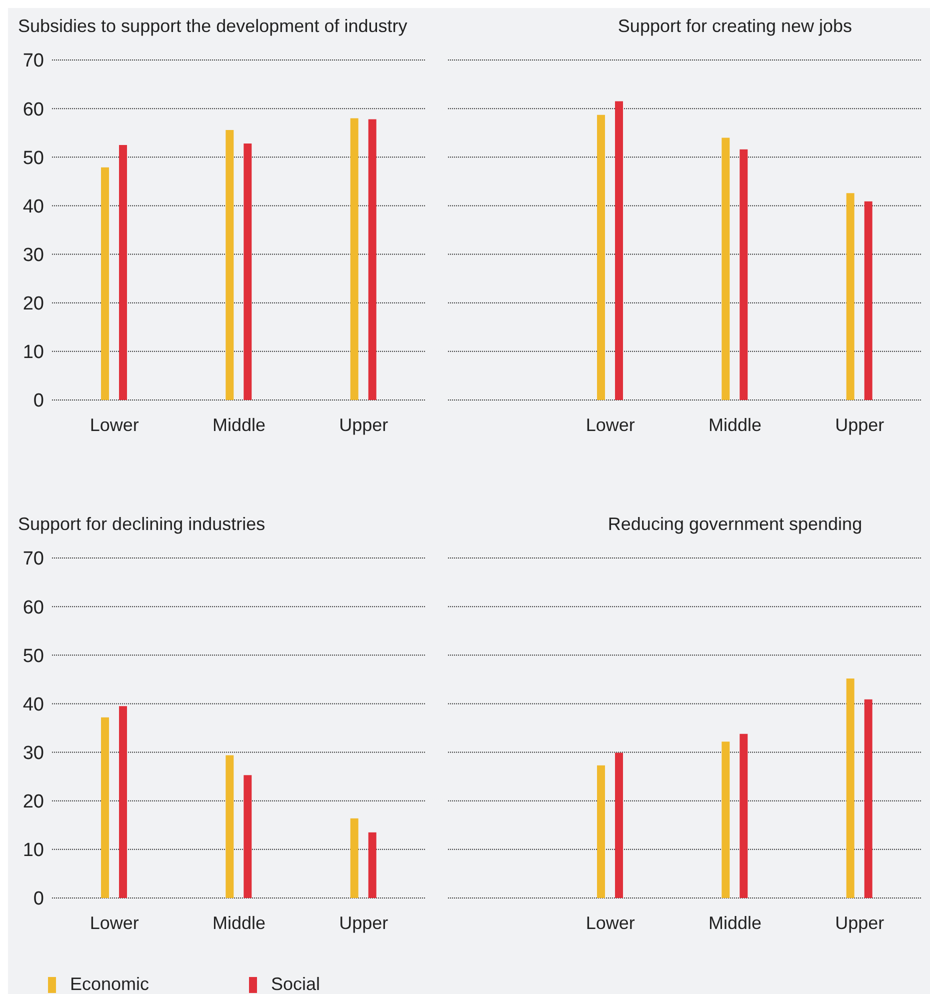 The height and width of the screenshot is (994, 930). Describe the element at coordinates (295, 984) in the screenshot. I see `legend-label: Social` at that location.